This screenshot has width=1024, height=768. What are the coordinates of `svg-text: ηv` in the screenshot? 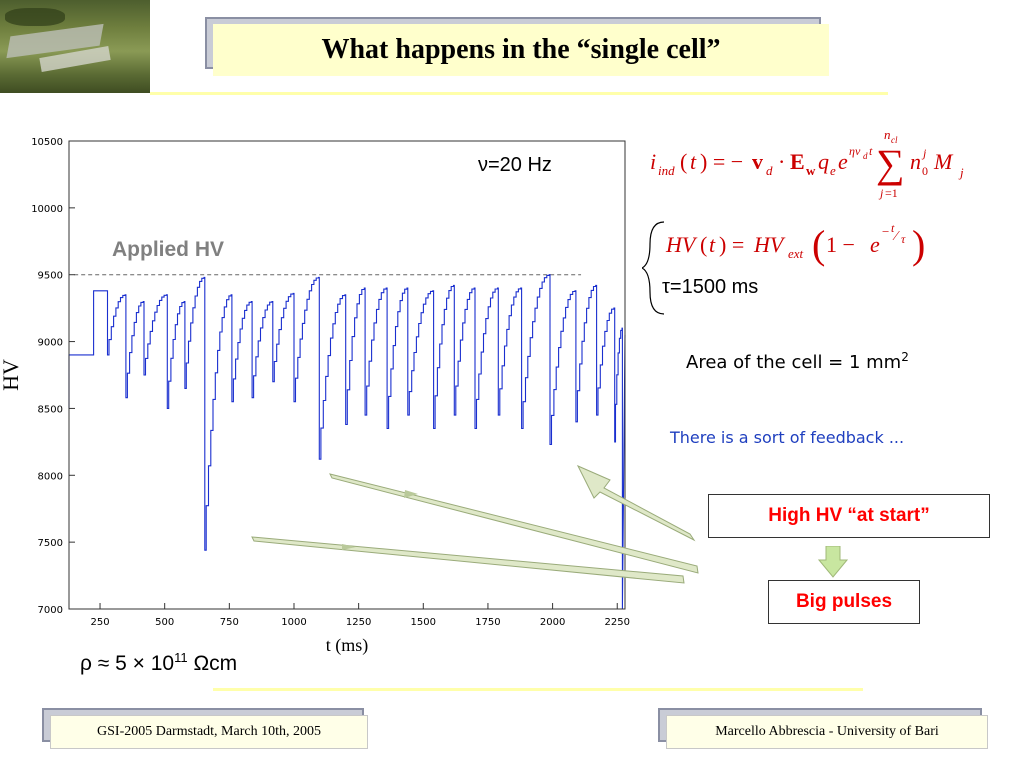 It's located at (855, 151).